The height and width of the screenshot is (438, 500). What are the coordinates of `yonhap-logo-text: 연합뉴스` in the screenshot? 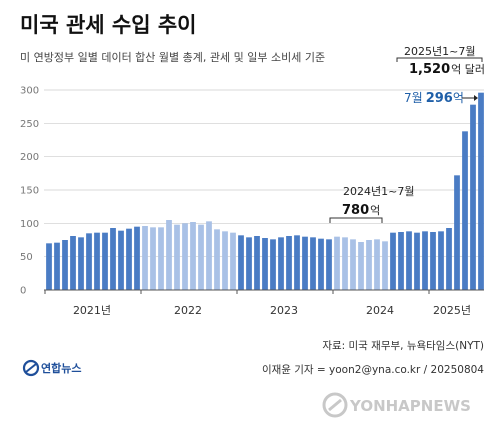 It's located at (61, 368).